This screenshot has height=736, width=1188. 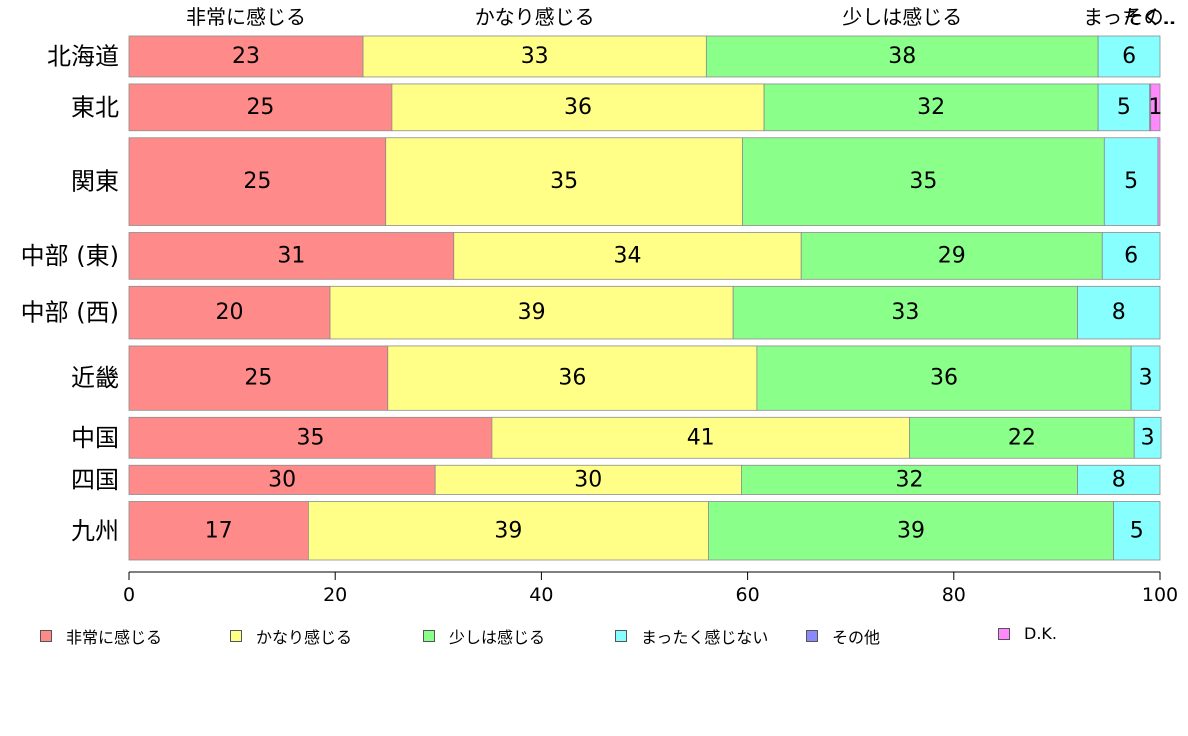 I want to click on category-label: 近畿, so click(x=95, y=378).